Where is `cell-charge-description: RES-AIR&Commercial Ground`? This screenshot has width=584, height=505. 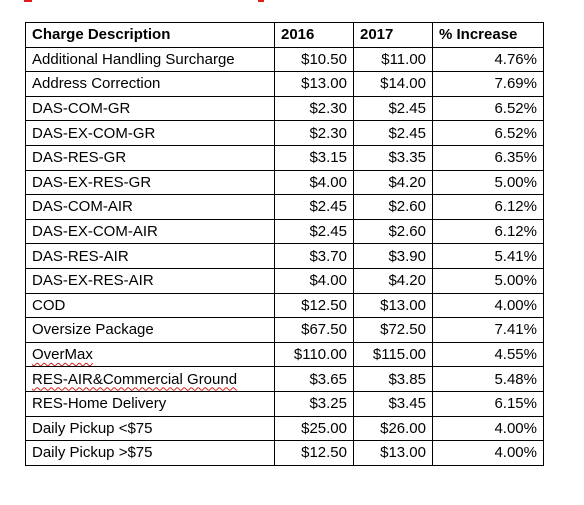 cell-charge-description: RES-AIR&Commercial Ground is located at coordinates (150, 379).